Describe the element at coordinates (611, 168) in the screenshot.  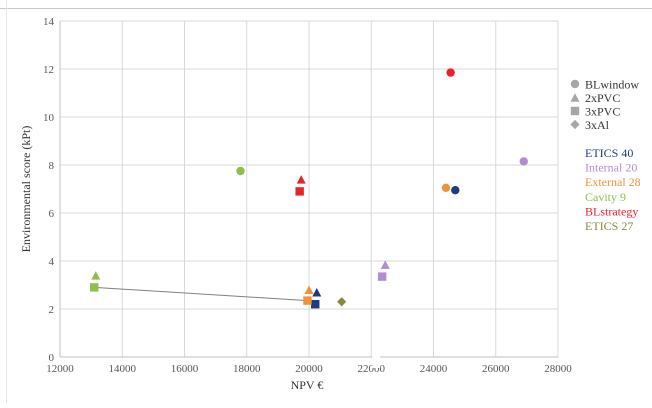
I see `legend-color-label: Internal 20` at that location.